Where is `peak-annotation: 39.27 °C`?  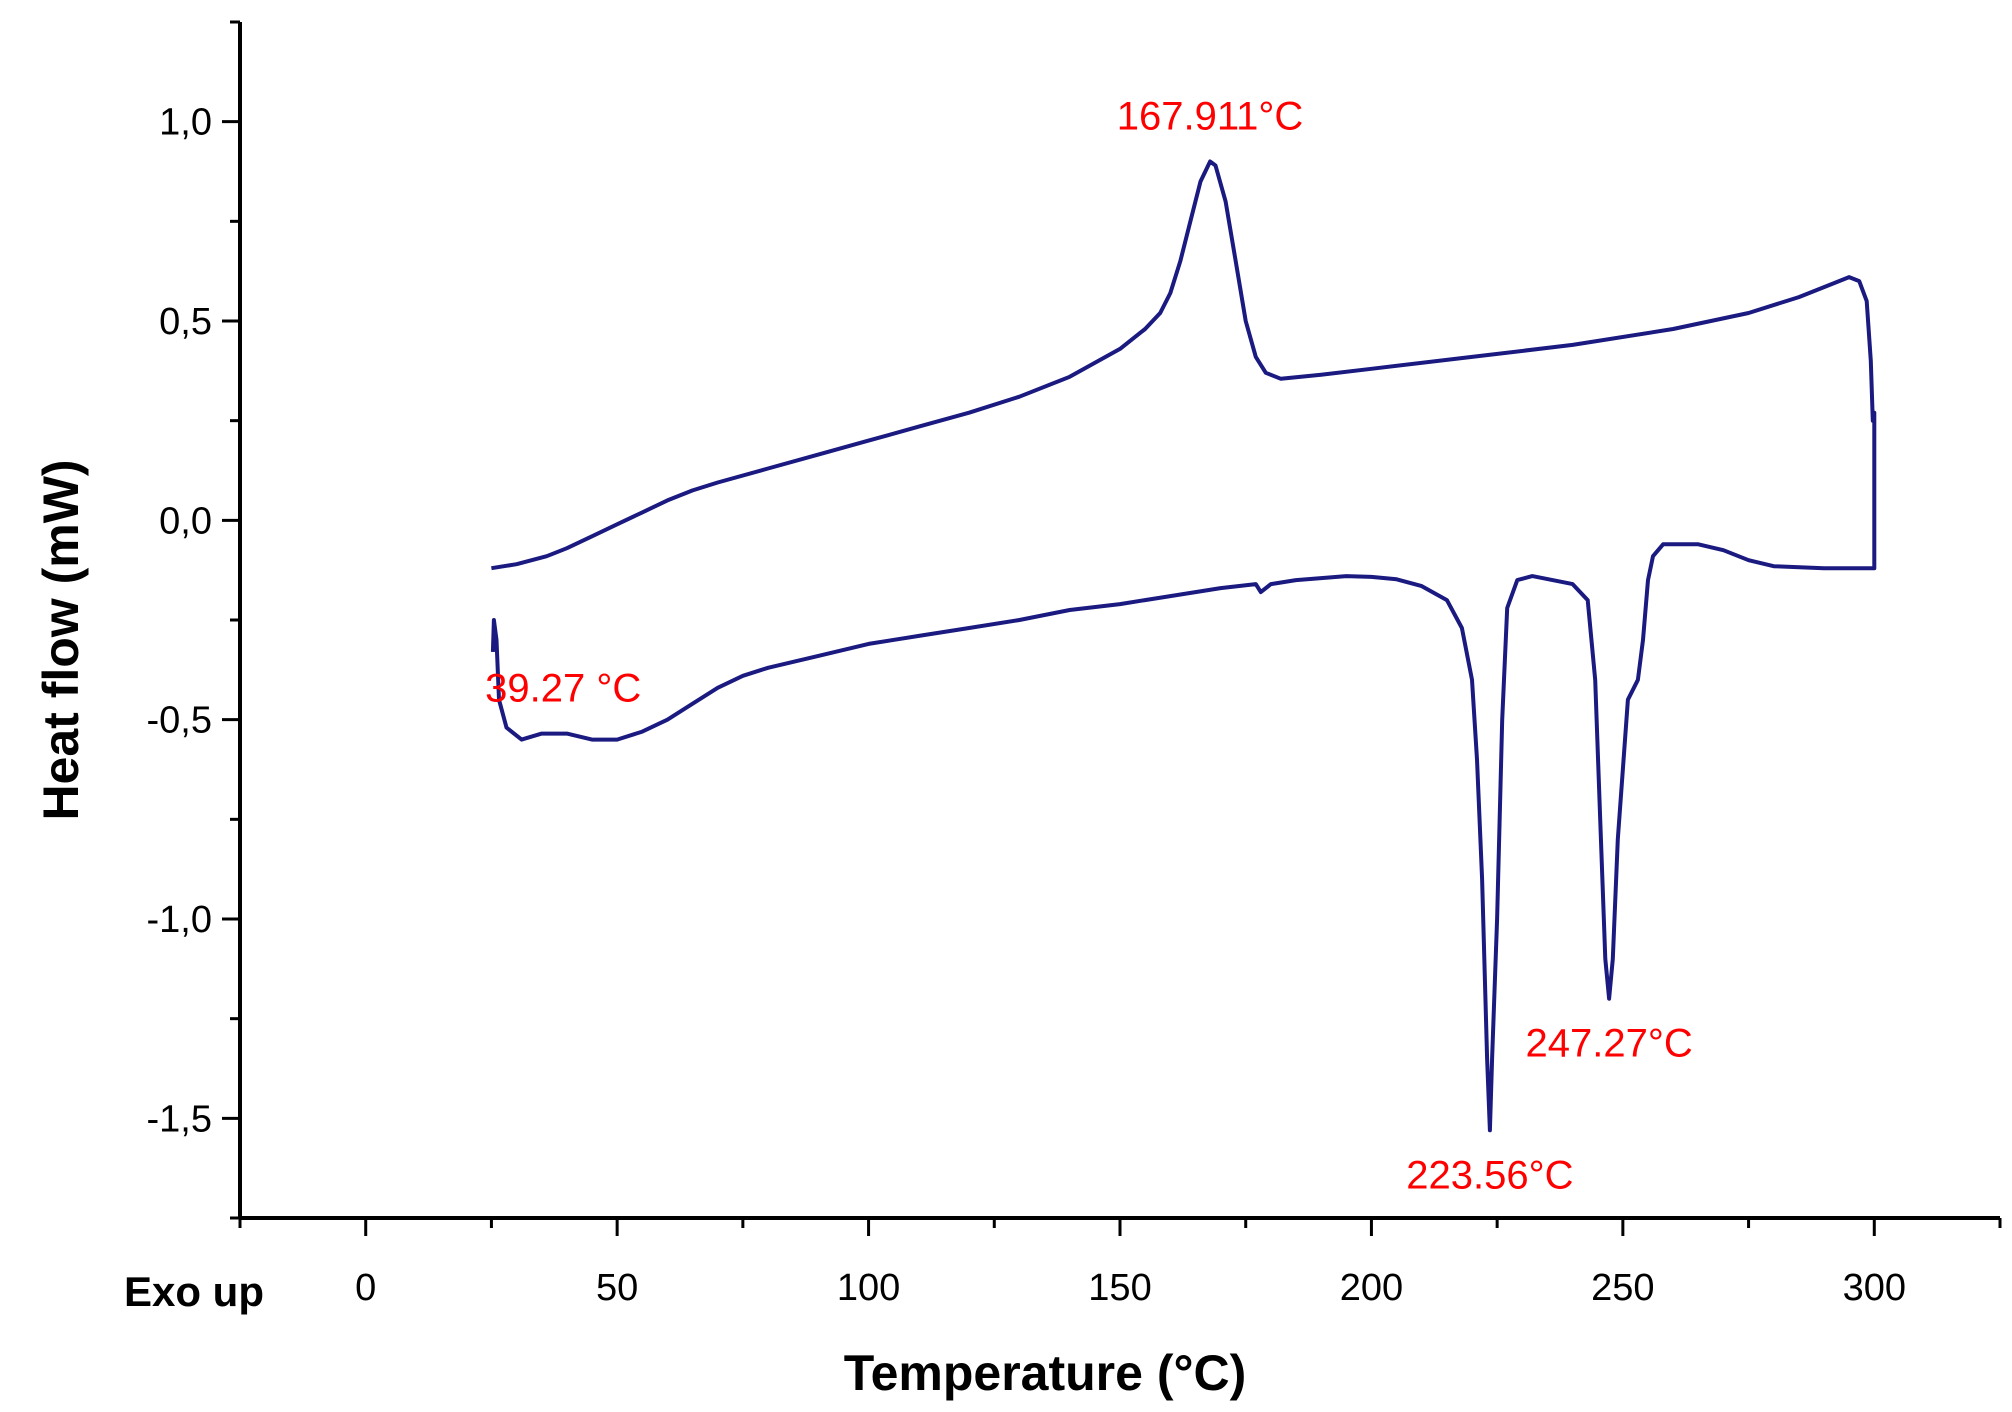 peak-annotation: 39.27 °C is located at coordinates (563, 689).